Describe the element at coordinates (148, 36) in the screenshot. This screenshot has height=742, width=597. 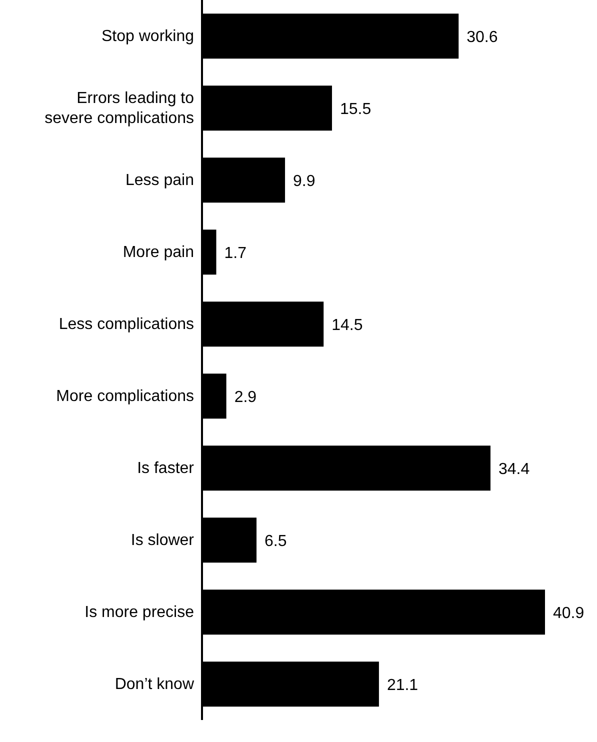
I see `y-tick-label: Stop working` at that location.